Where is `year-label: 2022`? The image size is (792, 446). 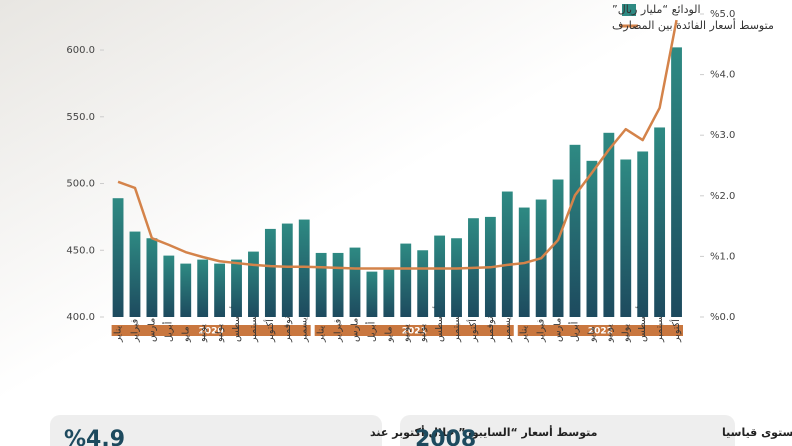 year-label: 2022 is located at coordinates (600, 332).